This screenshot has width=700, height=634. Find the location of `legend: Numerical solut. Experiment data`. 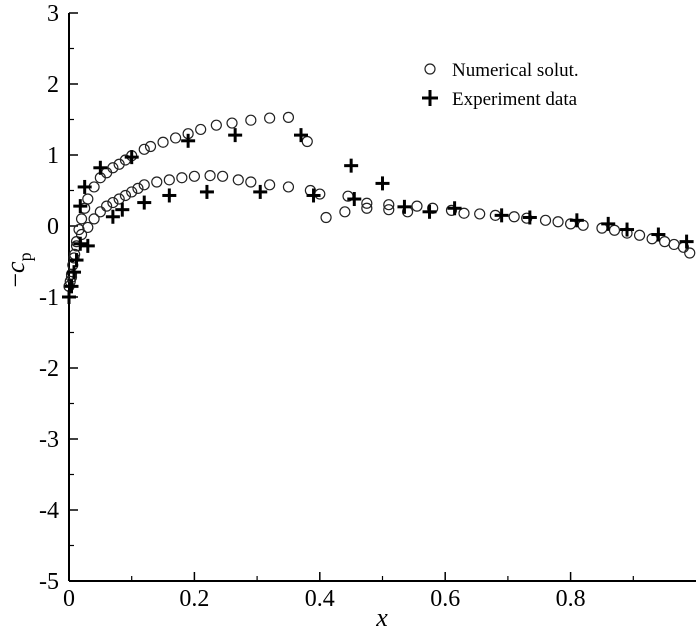

legend: Numerical solut. Experiment data is located at coordinates (500, 85).